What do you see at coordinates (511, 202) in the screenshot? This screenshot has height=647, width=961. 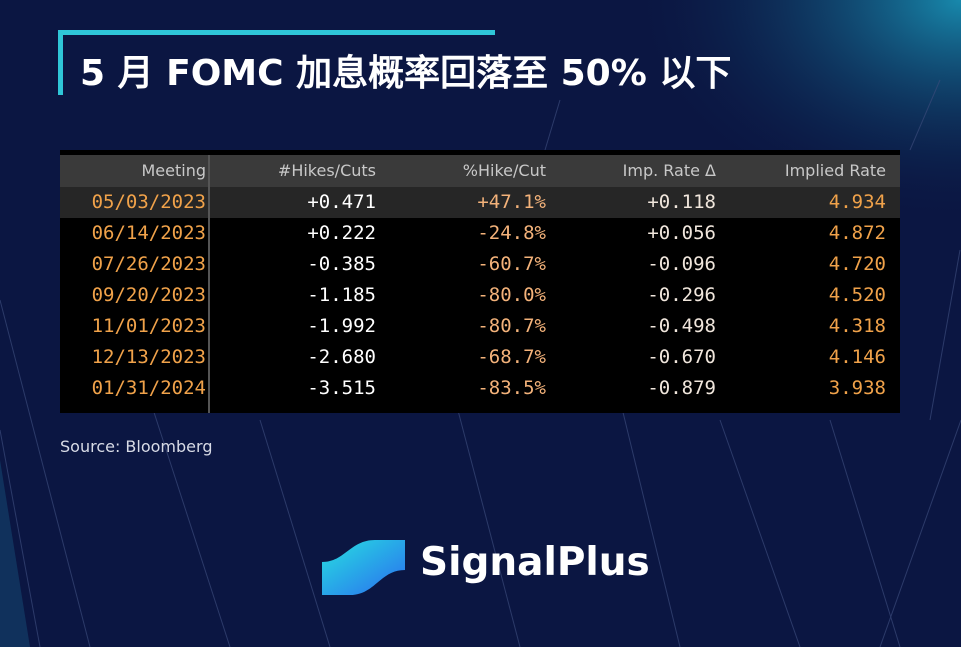 I see `table-cell: +47.1%` at bounding box center [511, 202].